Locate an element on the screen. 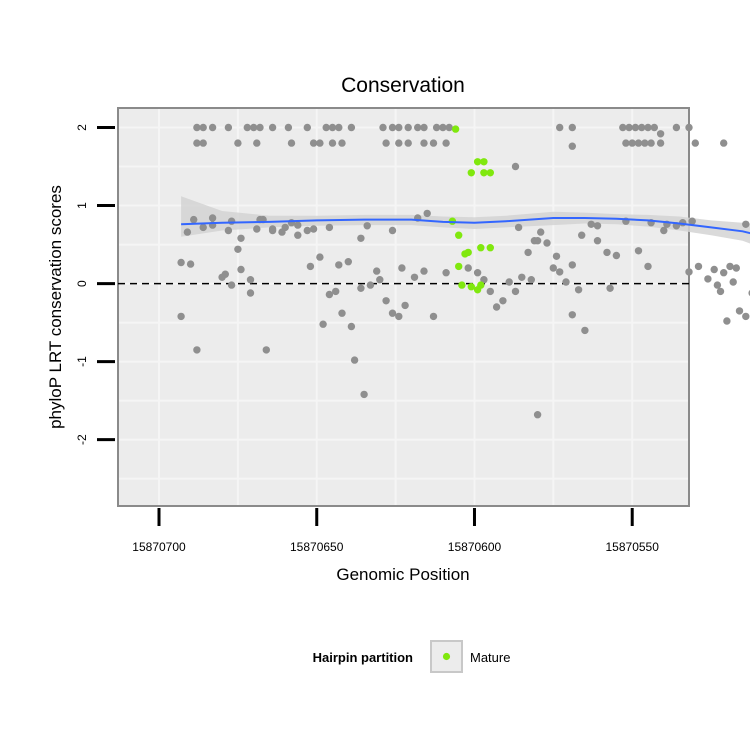  x-tick-label: 15870650 is located at coordinates (317, 547).